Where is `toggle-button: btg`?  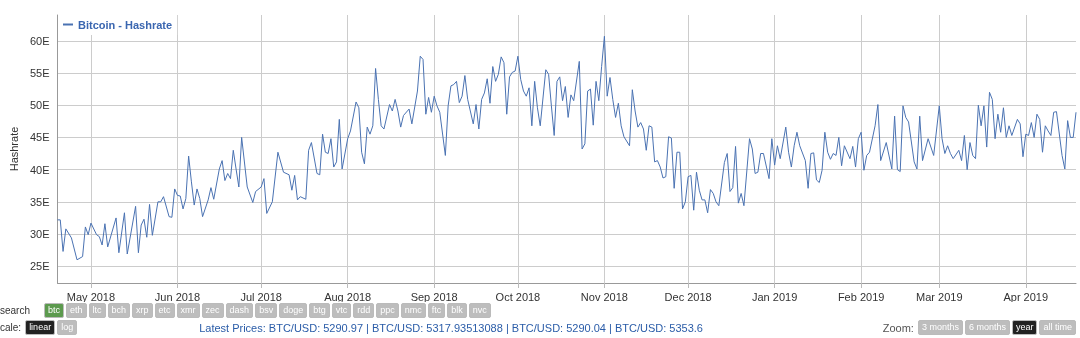 toggle-button: btg is located at coordinates (319, 310).